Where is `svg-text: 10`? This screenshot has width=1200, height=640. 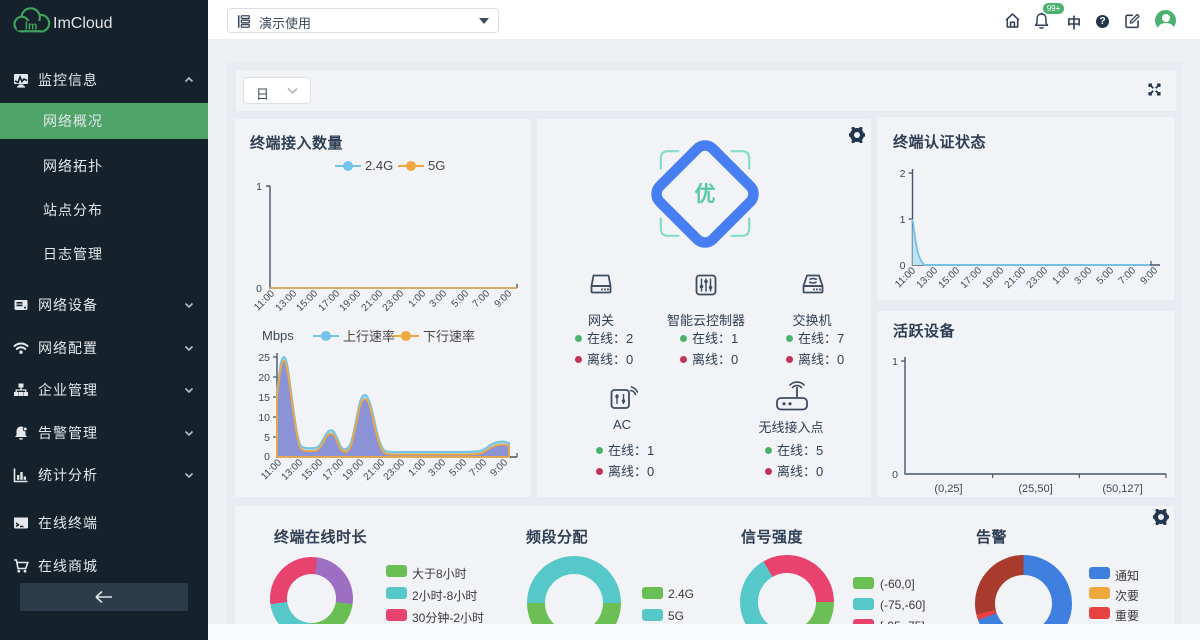
svg-text: 10 is located at coordinates (264, 418).